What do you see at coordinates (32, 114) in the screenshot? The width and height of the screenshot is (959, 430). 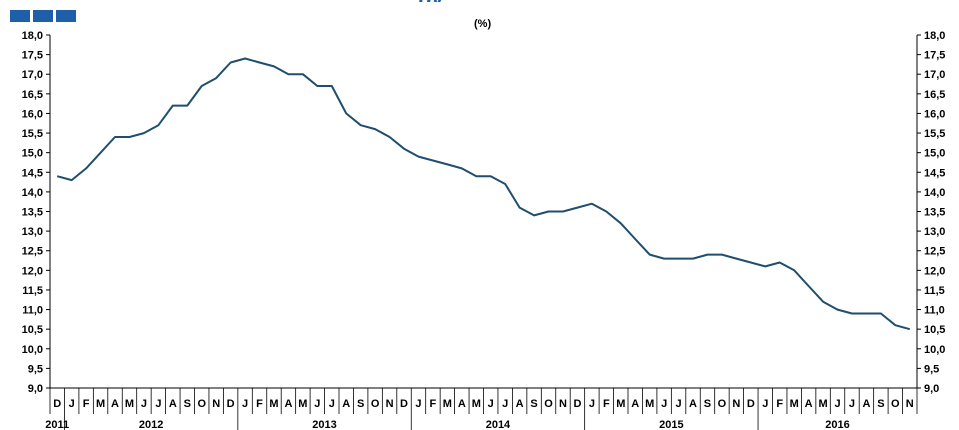 I see `y-tick-label-left: 16,0` at bounding box center [32, 114].